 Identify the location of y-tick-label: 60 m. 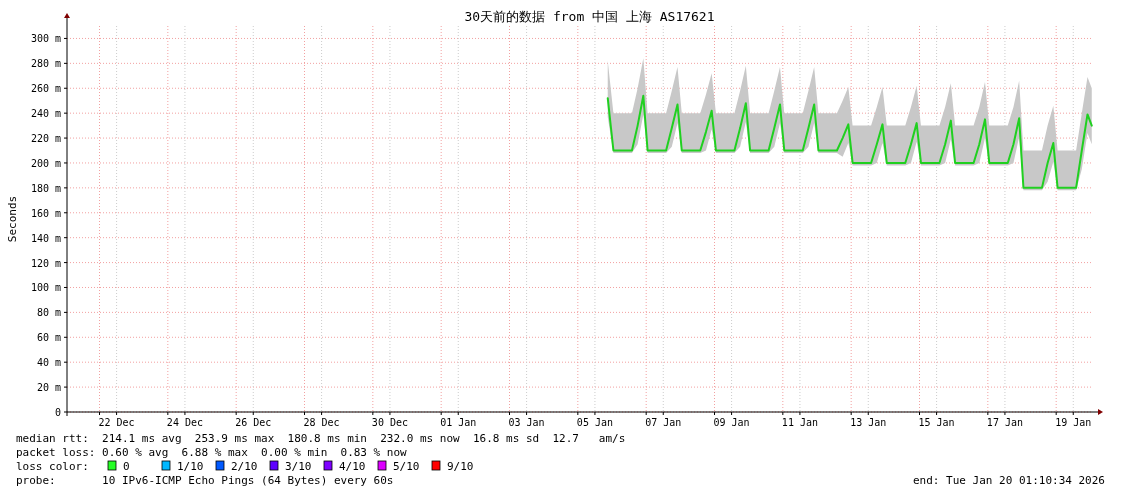
(48, 338).